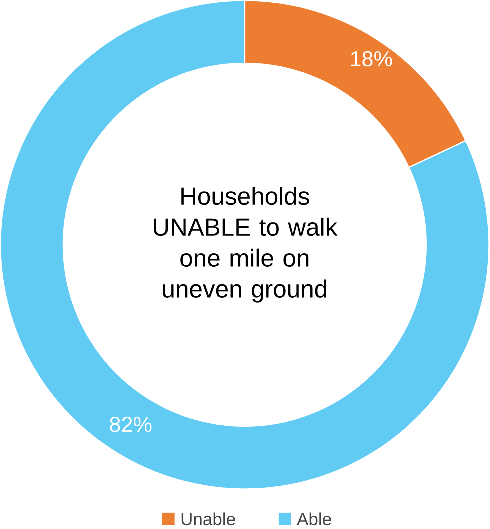  I want to click on data-label: 18%, so click(371, 59).